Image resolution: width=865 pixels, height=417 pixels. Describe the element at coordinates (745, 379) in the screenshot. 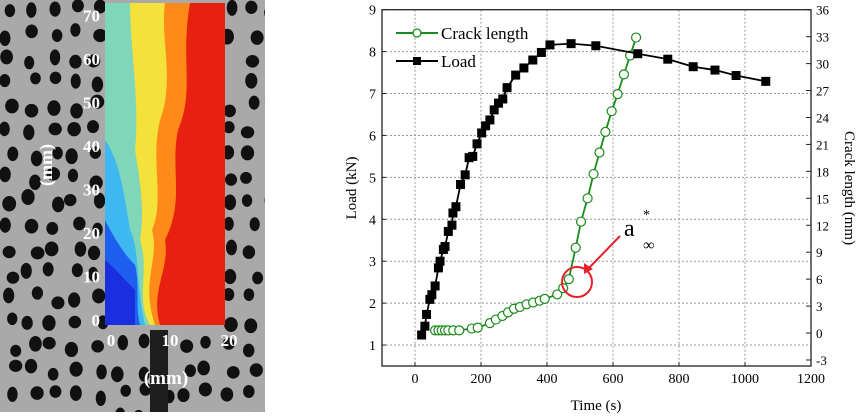

I see `x-tick-label: 1000` at that location.